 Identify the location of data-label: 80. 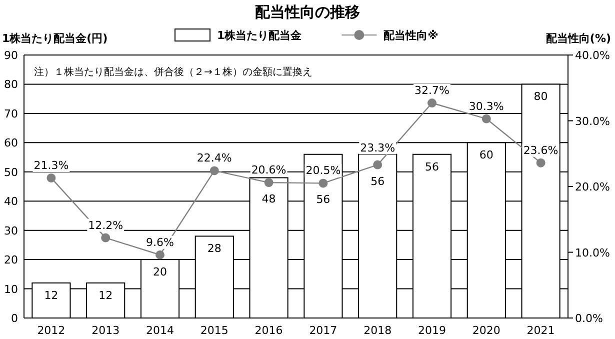
(541, 97).